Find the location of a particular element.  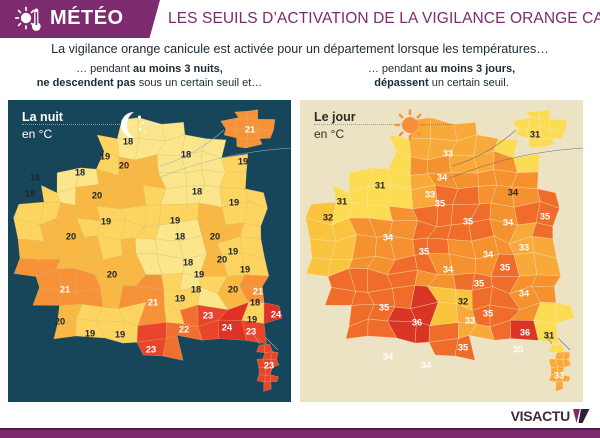

intro-day-line1-bold: au moins 3 jours, is located at coordinates (470, 69).